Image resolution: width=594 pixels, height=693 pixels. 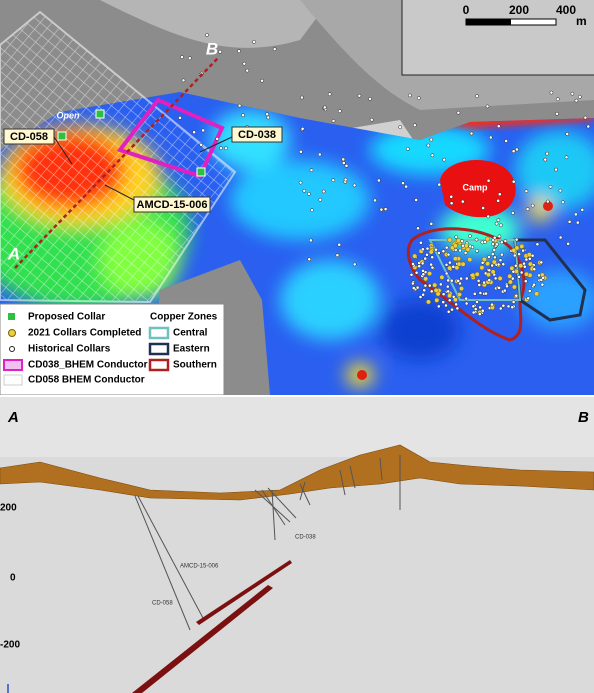 I want to click on scale-label: 200, so click(x=519, y=10).